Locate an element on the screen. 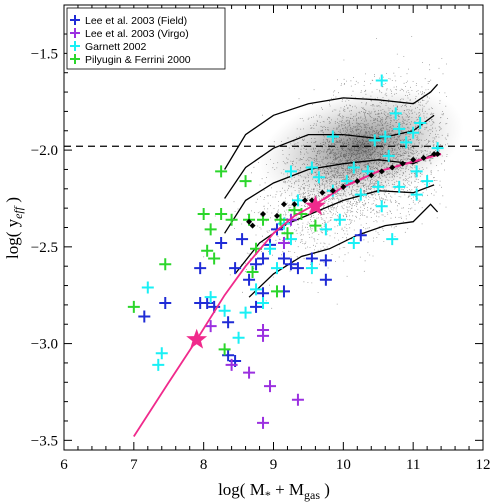 The image size is (491, 503). legend-marker-lee-virgo is located at coordinates (75, 33).